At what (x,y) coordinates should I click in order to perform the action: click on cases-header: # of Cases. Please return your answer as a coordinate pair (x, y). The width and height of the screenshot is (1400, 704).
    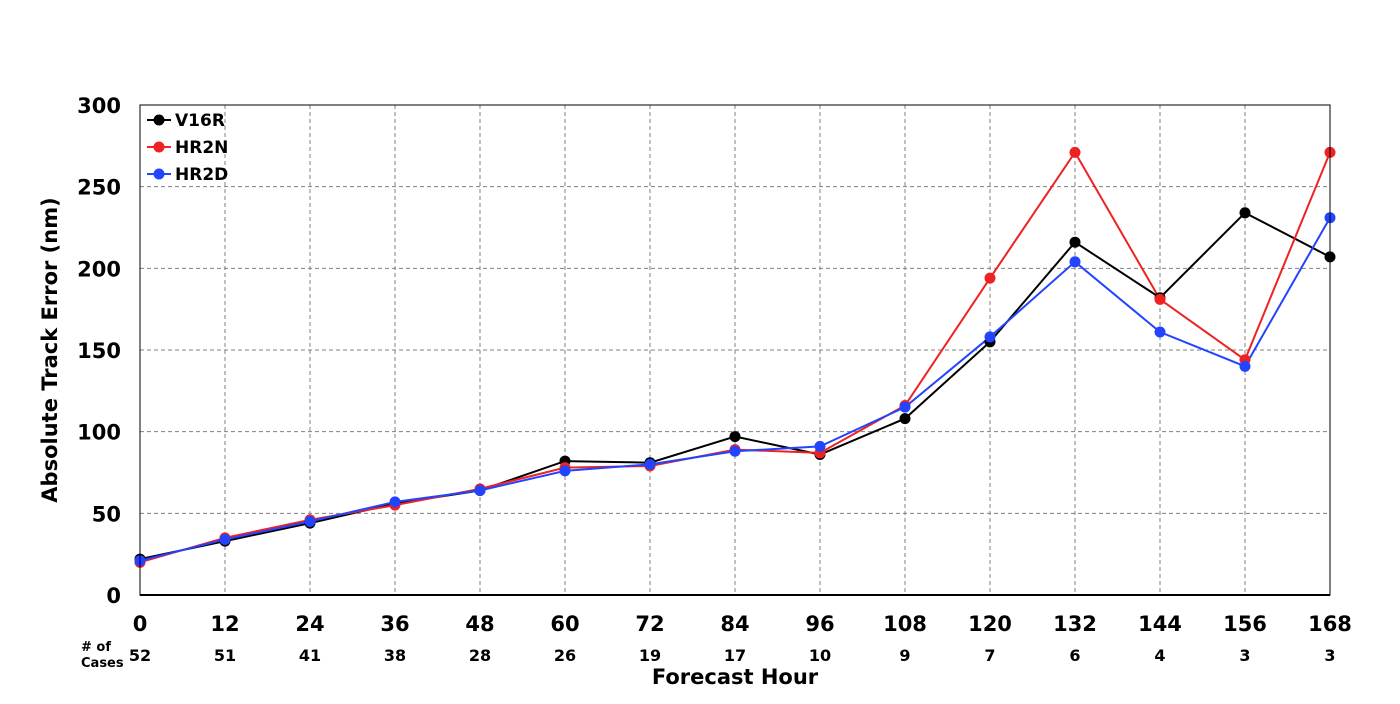
    Looking at the image, I should click on (102, 655).